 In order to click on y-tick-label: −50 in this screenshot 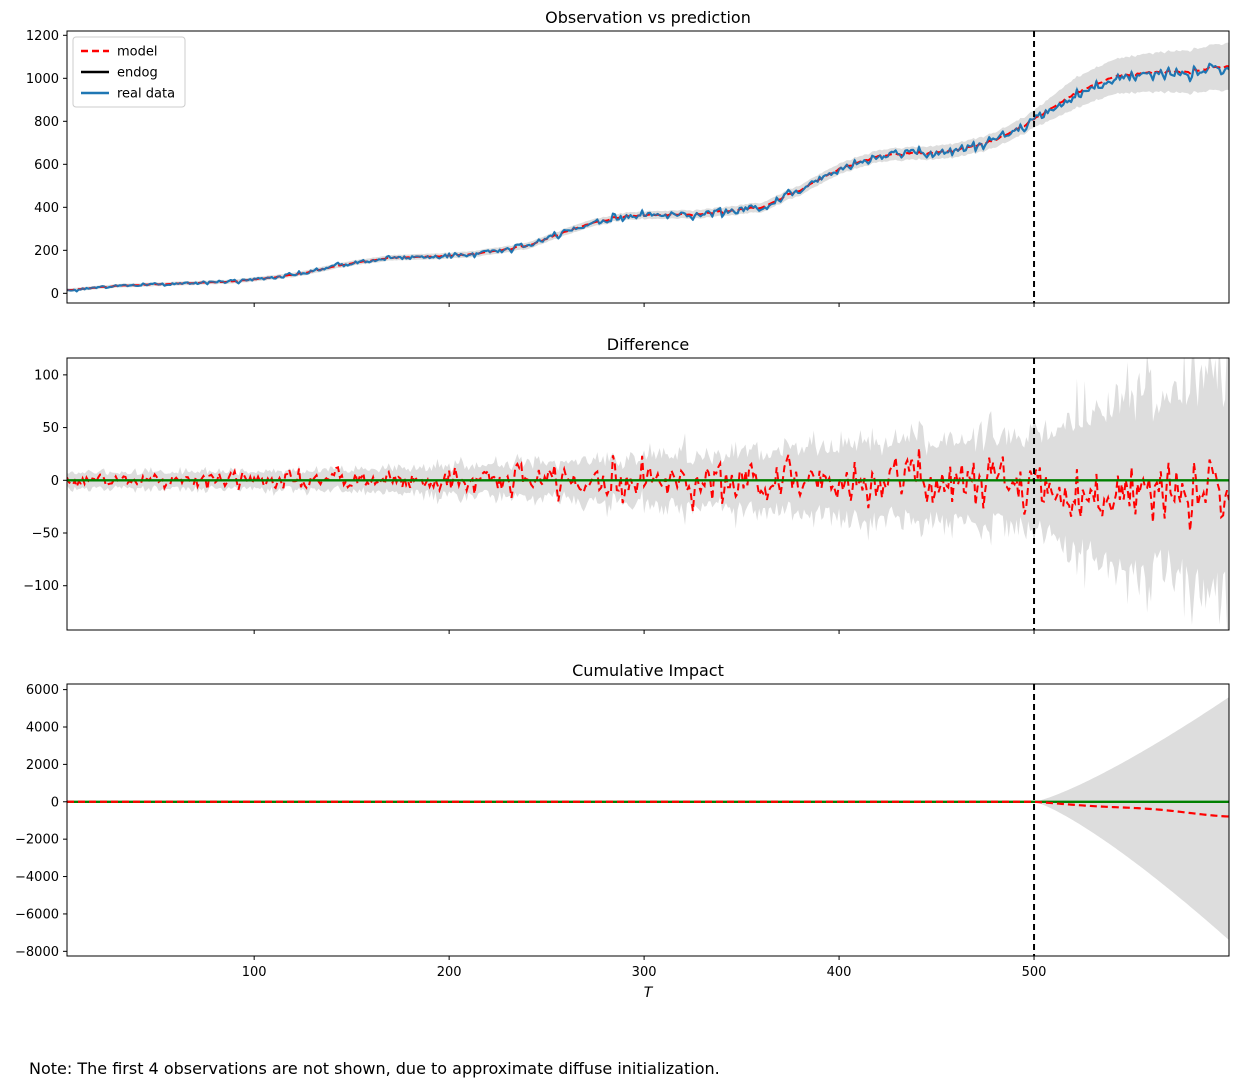, I will do `click(45, 534)`.